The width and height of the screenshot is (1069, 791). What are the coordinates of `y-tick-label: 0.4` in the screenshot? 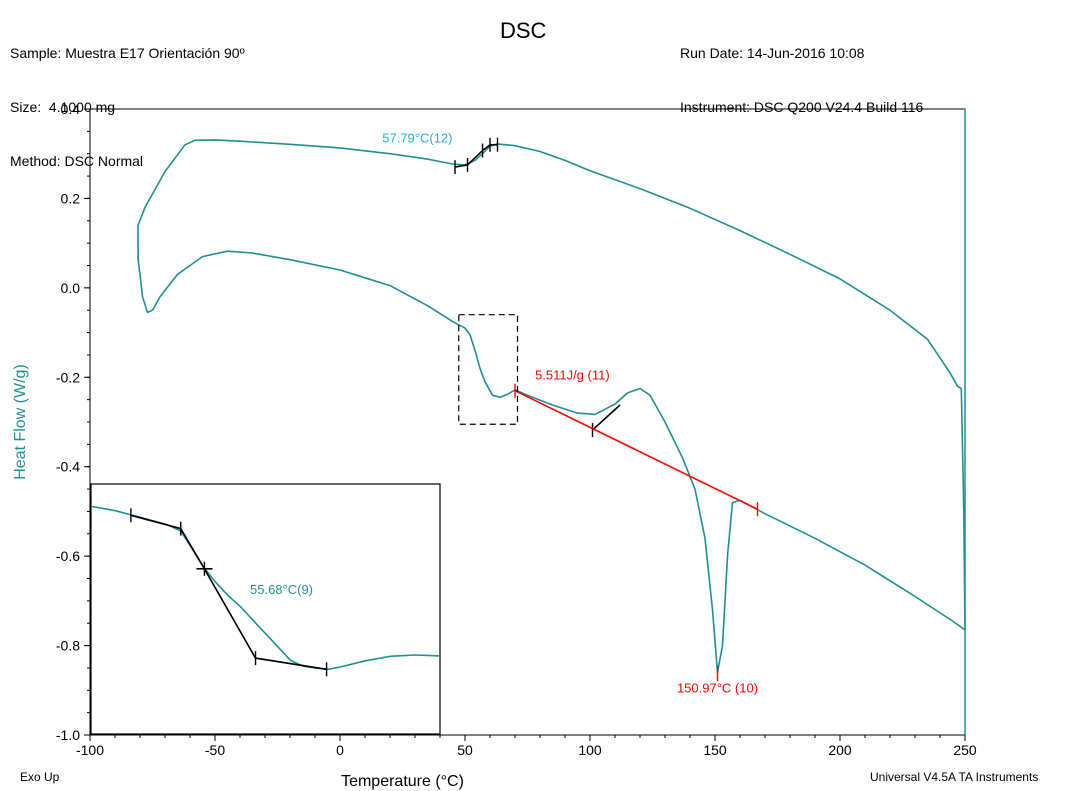 It's located at (71, 109).